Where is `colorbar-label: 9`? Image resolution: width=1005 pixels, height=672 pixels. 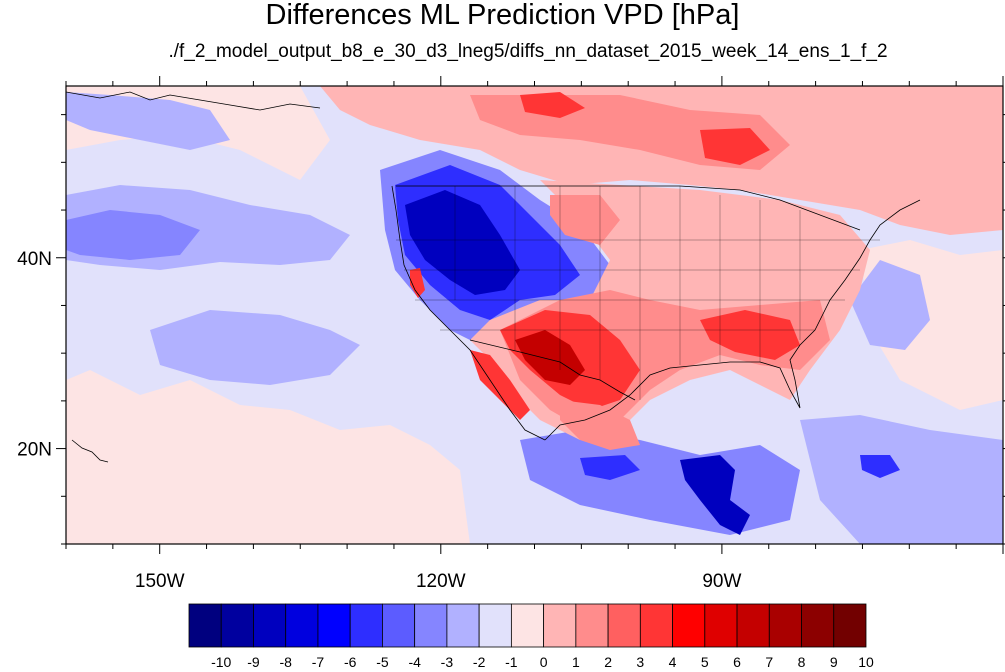
colorbar-label: 9 is located at coordinates (834, 662).